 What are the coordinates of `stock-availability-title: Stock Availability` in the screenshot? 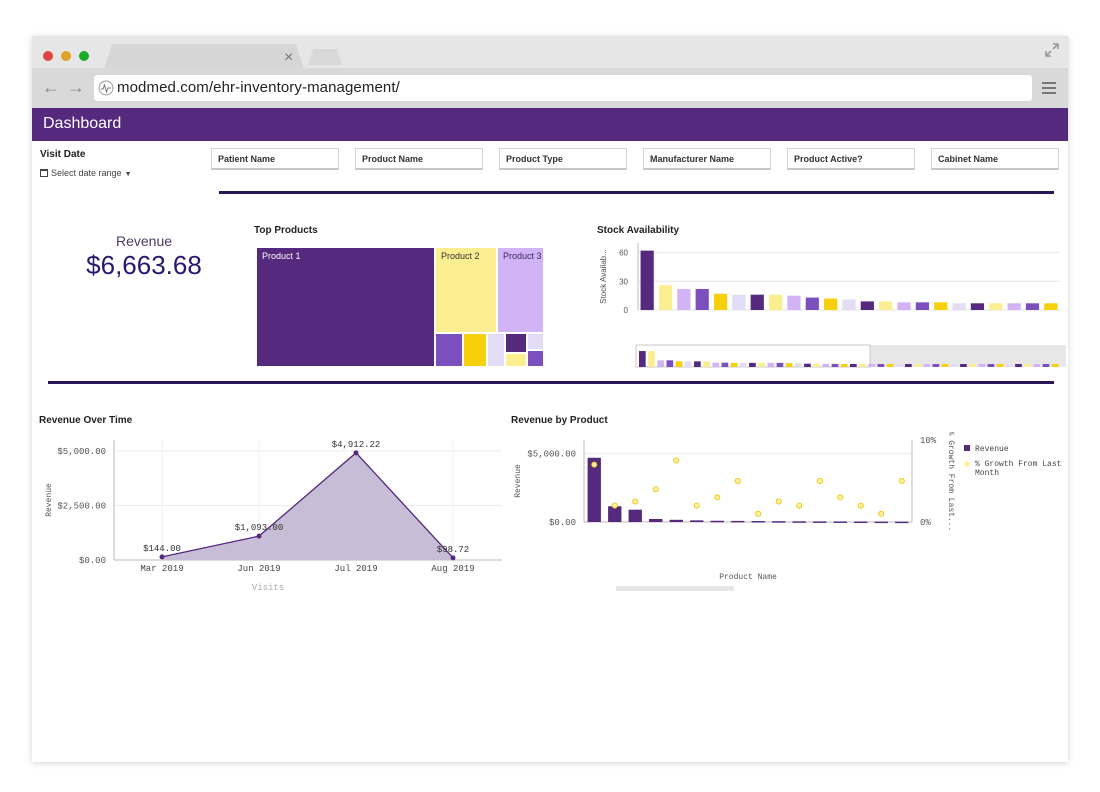 It's located at (638, 230).